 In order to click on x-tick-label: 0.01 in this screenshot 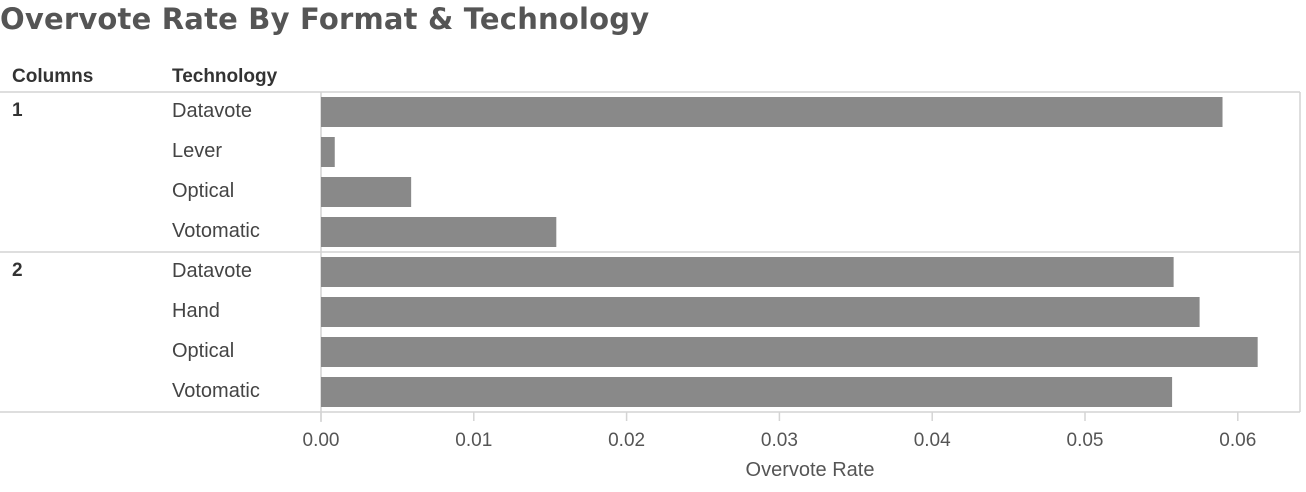, I will do `click(473, 440)`.